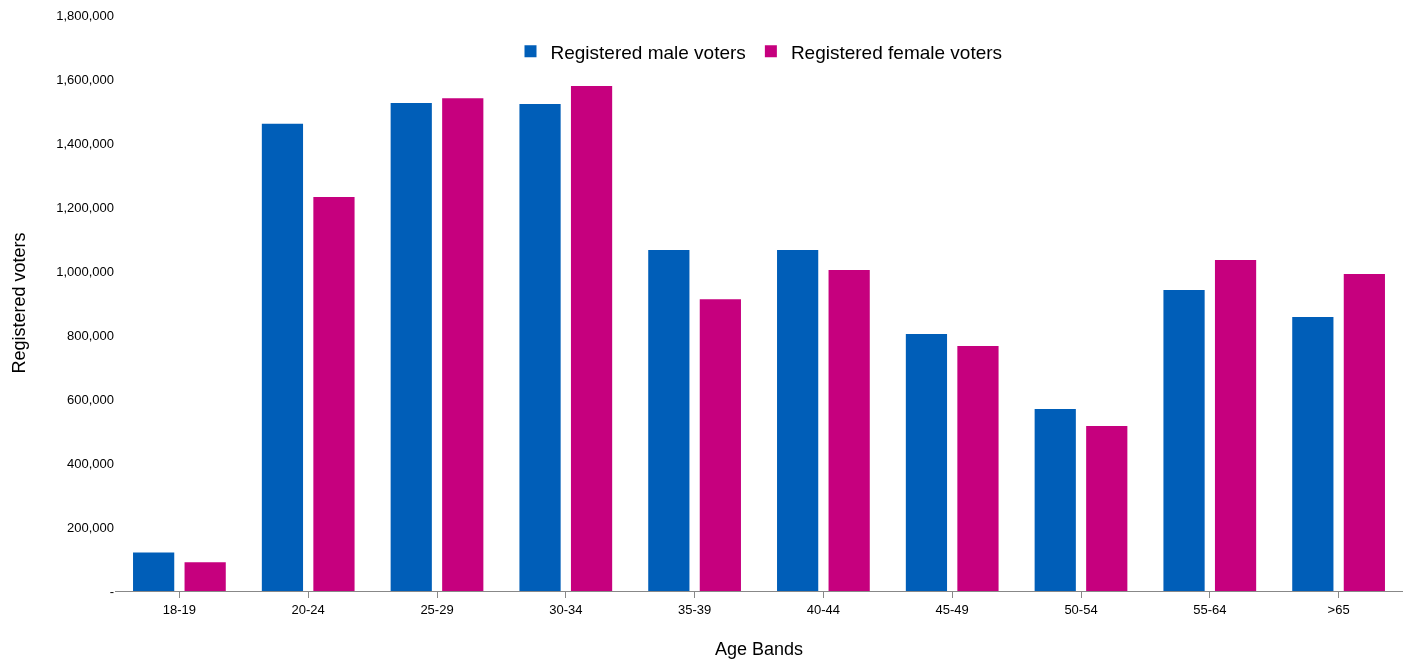  What do you see at coordinates (437, 609) in the screenshot?
I see `x-tick-label: 25-29` at bounding box center [437, 609].